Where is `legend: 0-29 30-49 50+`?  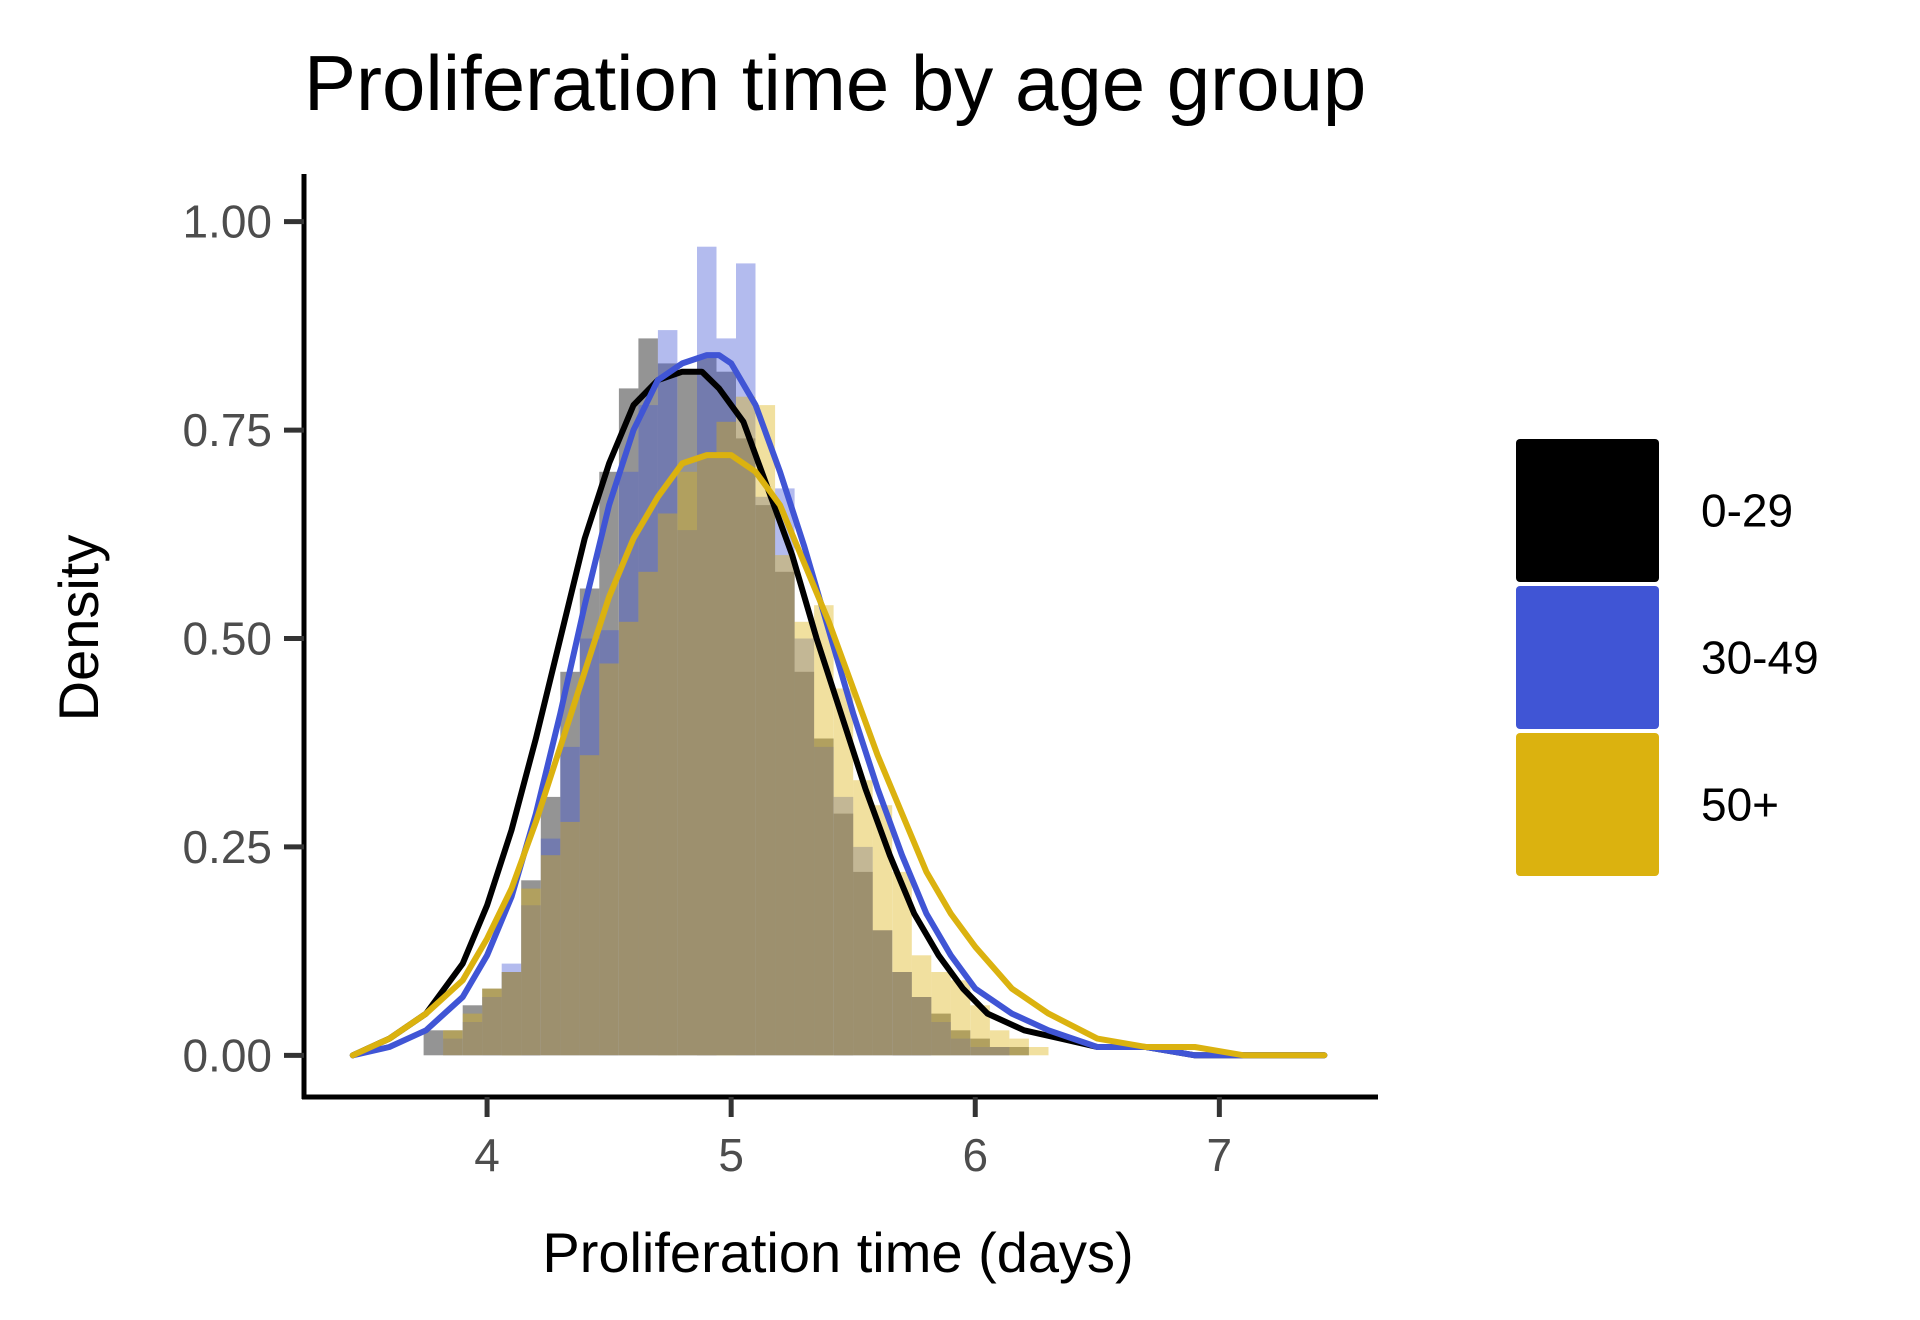 legend: 0-29 30-49 50+ is located at coordinates (1667, 657).